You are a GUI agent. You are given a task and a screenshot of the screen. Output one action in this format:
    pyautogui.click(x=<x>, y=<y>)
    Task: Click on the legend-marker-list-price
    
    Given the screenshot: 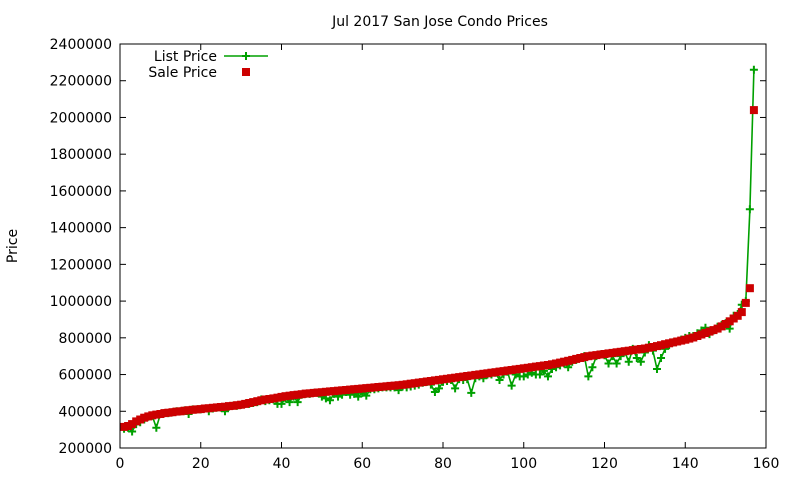 What is the action you would take?
    pyautogui.click(x=246, y=56)
    